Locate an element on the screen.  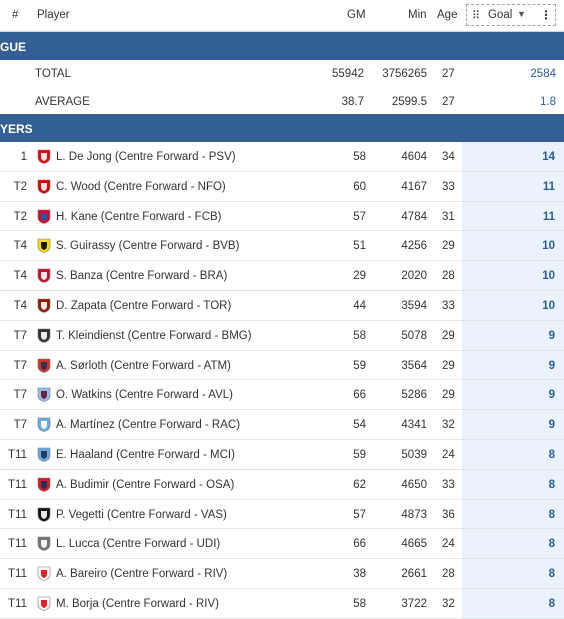
player-name-link: C. Wood (Centre Forward - NFO) is located at coordinates (141, 186).